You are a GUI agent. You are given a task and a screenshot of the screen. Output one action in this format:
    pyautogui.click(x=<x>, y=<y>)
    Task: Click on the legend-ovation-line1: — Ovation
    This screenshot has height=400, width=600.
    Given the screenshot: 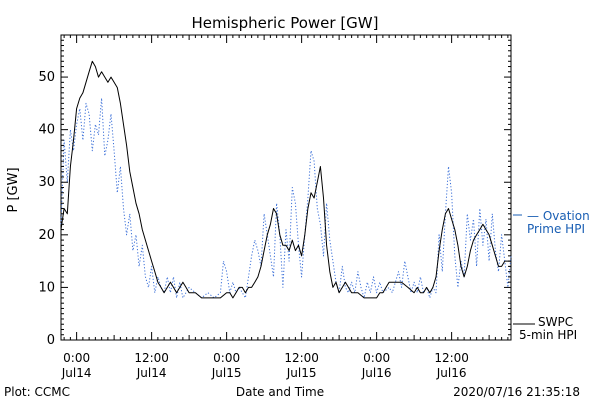 What is the action you would take?
    pyautogui.click(x=558, y=216)
    